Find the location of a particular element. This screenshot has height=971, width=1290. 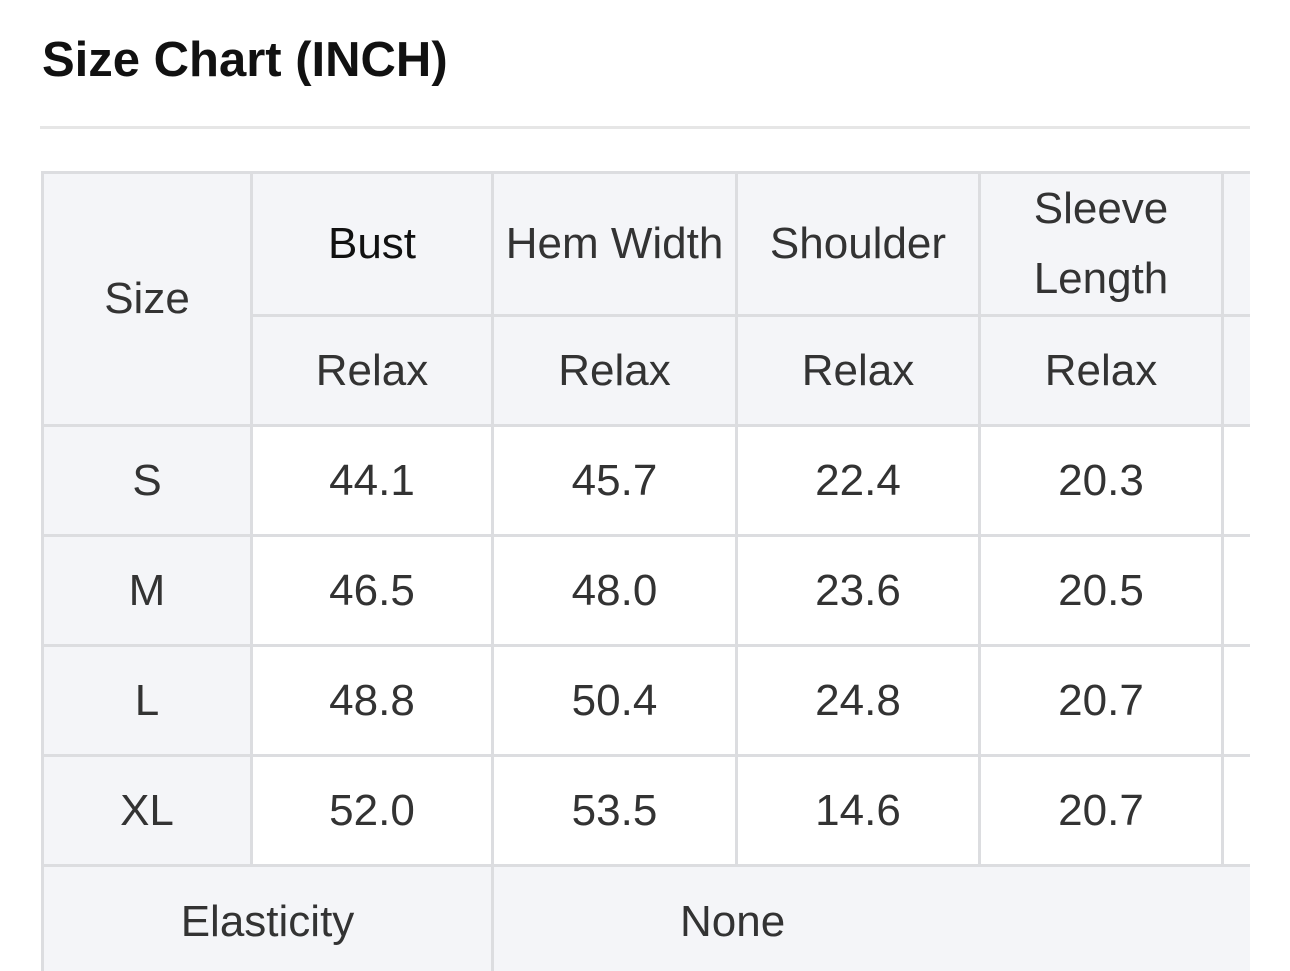

table-row: M 46.5 48.0 23.6 20.5 is located at coordinates (647, 591).